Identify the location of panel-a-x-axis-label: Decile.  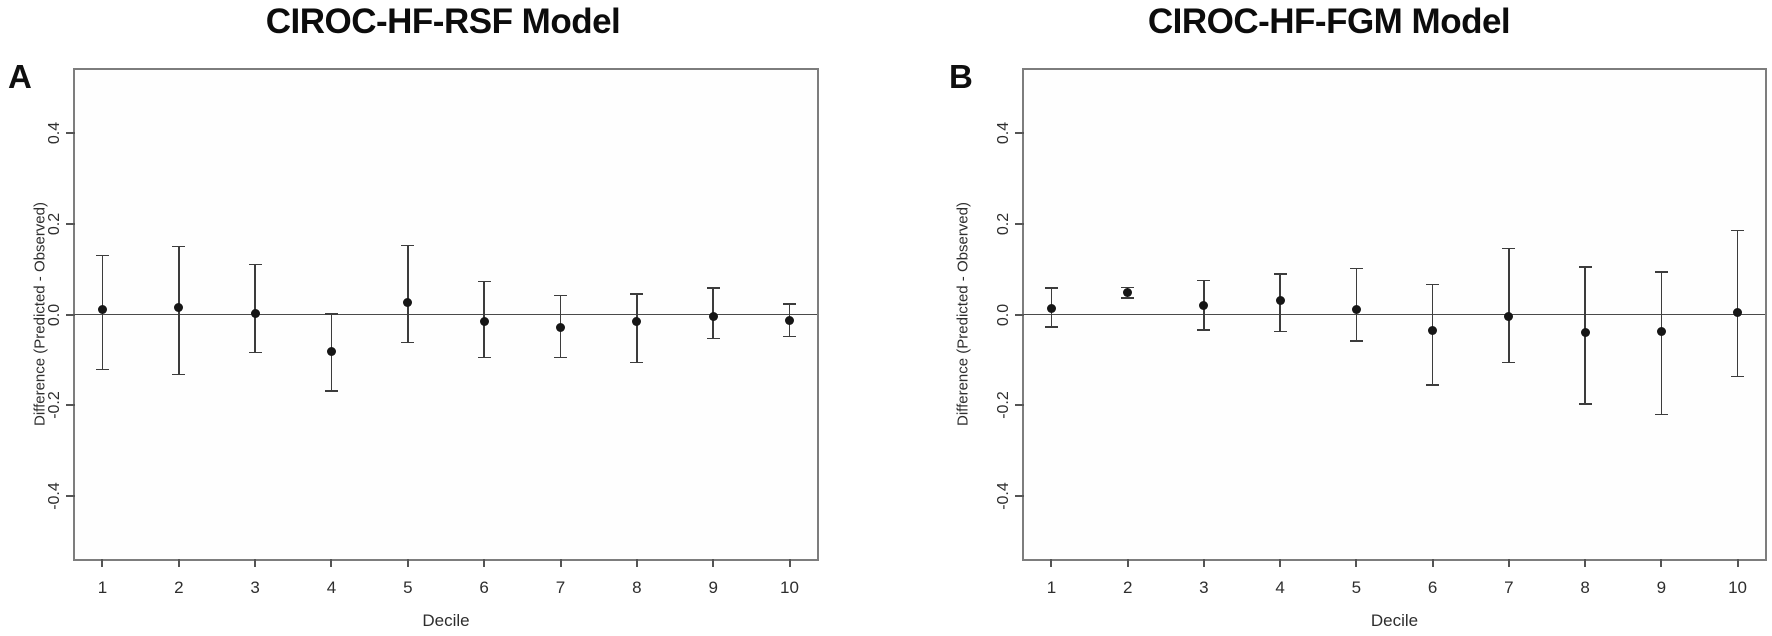
(446, 620).